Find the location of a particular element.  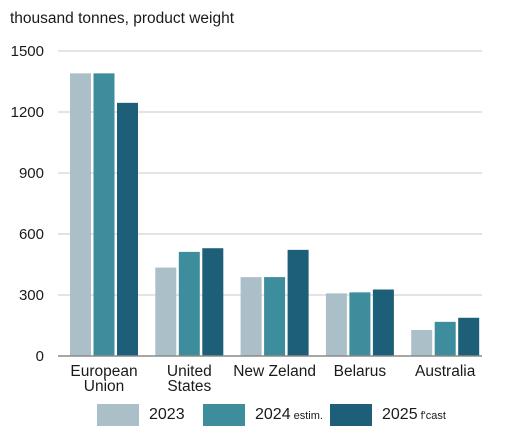

y-tick-label: 1500 is located at coordinates (27, 51).